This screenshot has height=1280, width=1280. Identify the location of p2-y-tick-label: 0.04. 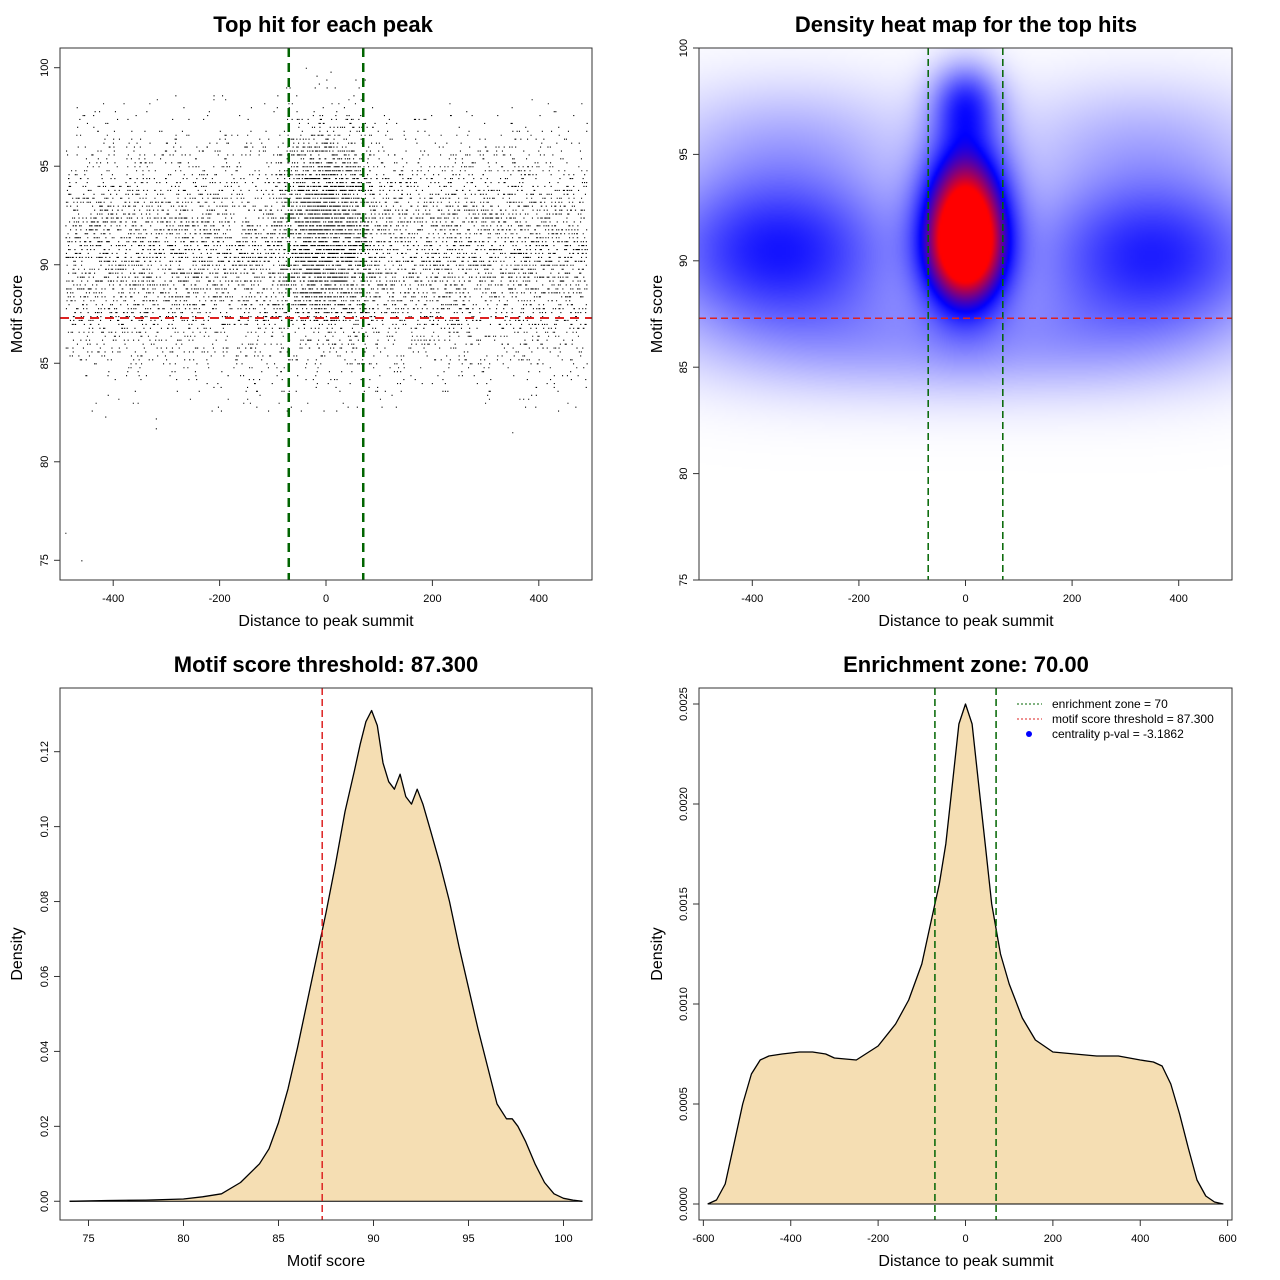
(45, 1051).